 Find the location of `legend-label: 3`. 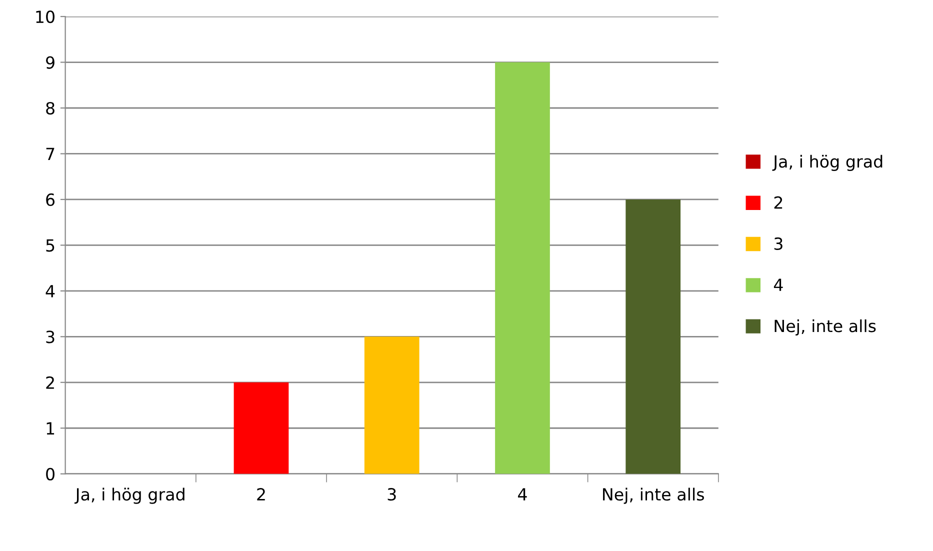

legend-label: 3 is located at coordinates (778, 243).